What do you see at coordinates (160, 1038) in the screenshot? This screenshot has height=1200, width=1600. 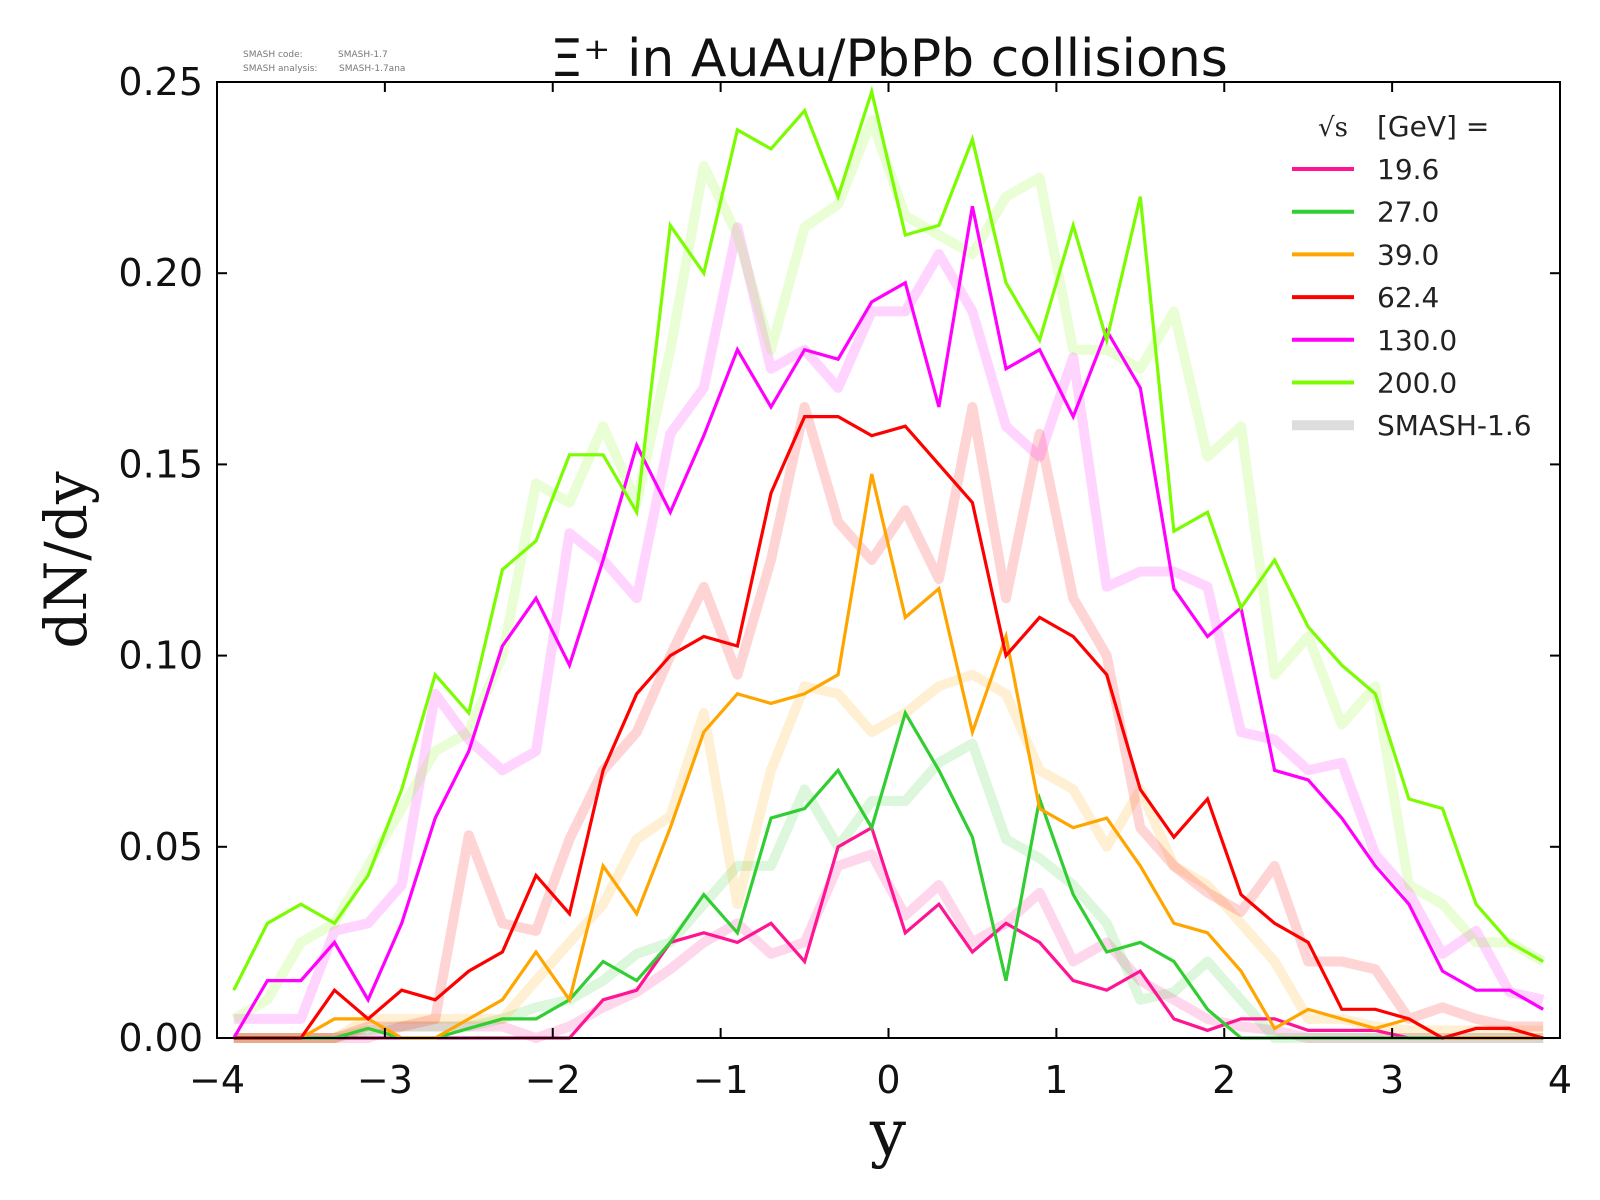 I see `y-tick-label: 0.00` at bounding box center [160, 1038].